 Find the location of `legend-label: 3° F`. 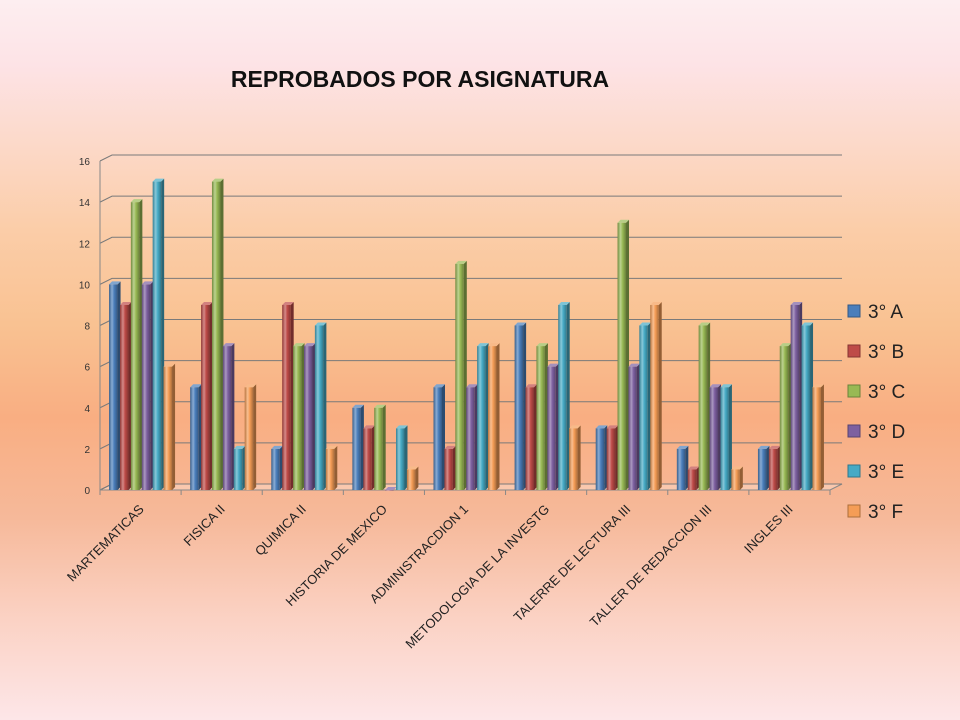

legend-label: 3° F is located at coordinates (885, 512).